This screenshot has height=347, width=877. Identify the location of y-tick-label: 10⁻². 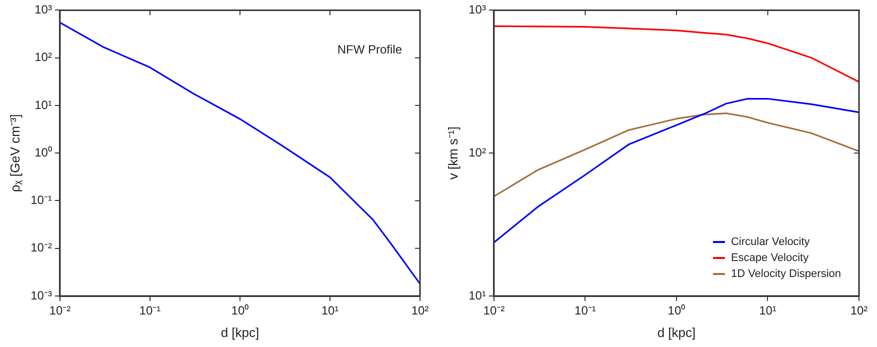
(41, 247).